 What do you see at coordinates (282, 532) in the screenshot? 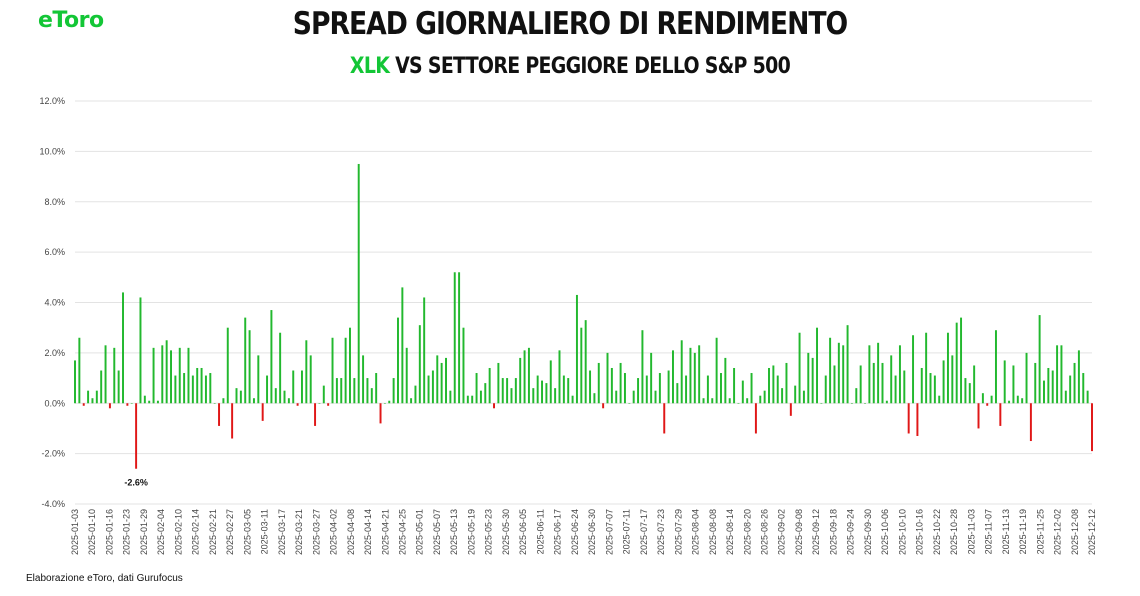
I see `x-tick-label: 2025-03-17` at bounding box center [282, 532].